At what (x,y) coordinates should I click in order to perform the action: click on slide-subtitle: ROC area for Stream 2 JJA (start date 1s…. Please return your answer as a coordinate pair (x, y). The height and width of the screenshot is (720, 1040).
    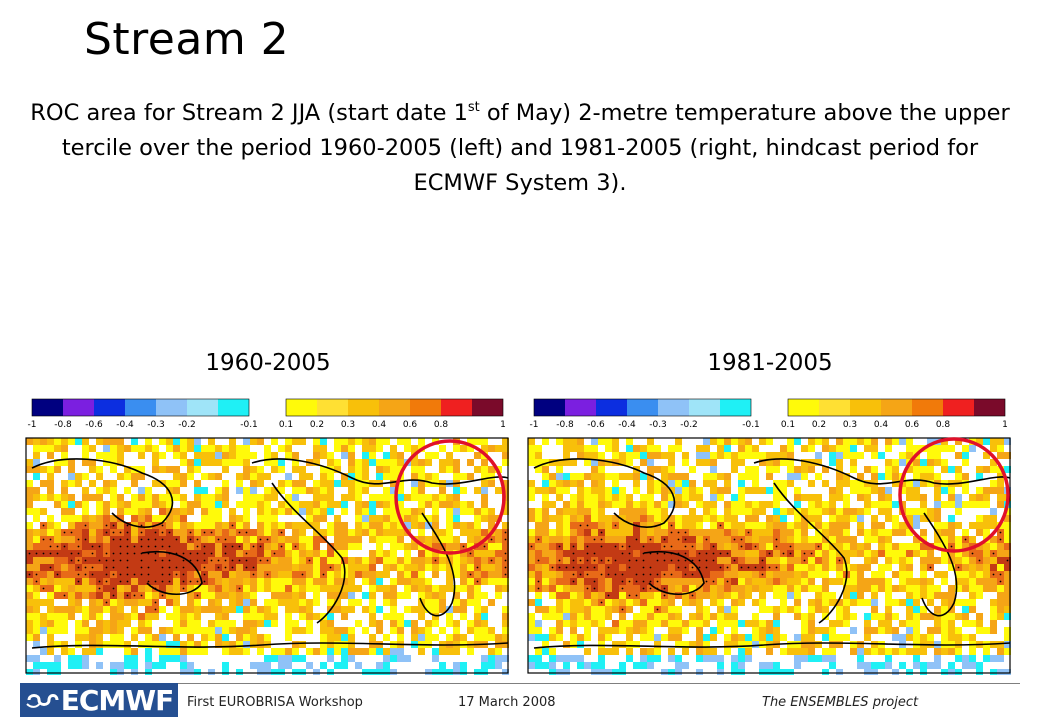
    Looking at the image, I should click on (520, 148).